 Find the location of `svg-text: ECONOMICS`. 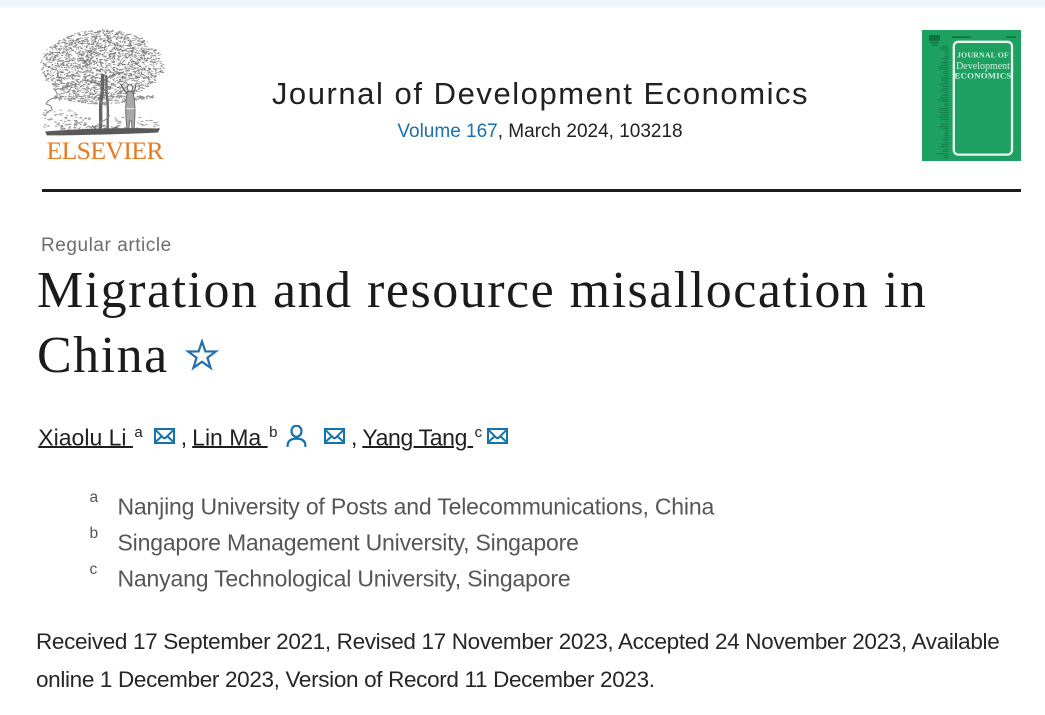

svg-text: ECONOMICS is located at coordinates (982, 76).